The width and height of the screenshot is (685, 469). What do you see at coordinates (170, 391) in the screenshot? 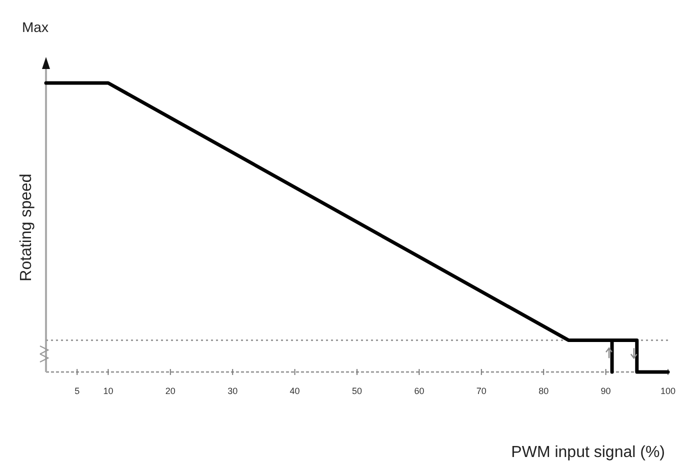
I see `x-tick-label: 20` at bounding box center [170, 391].